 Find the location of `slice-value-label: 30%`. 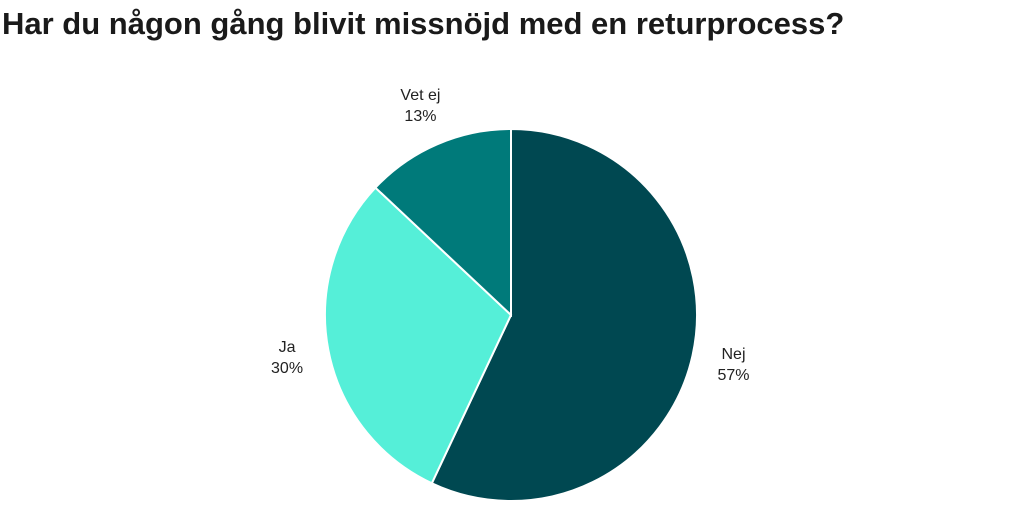

slice-value-label: 30% is located at coordinates (287, 368).